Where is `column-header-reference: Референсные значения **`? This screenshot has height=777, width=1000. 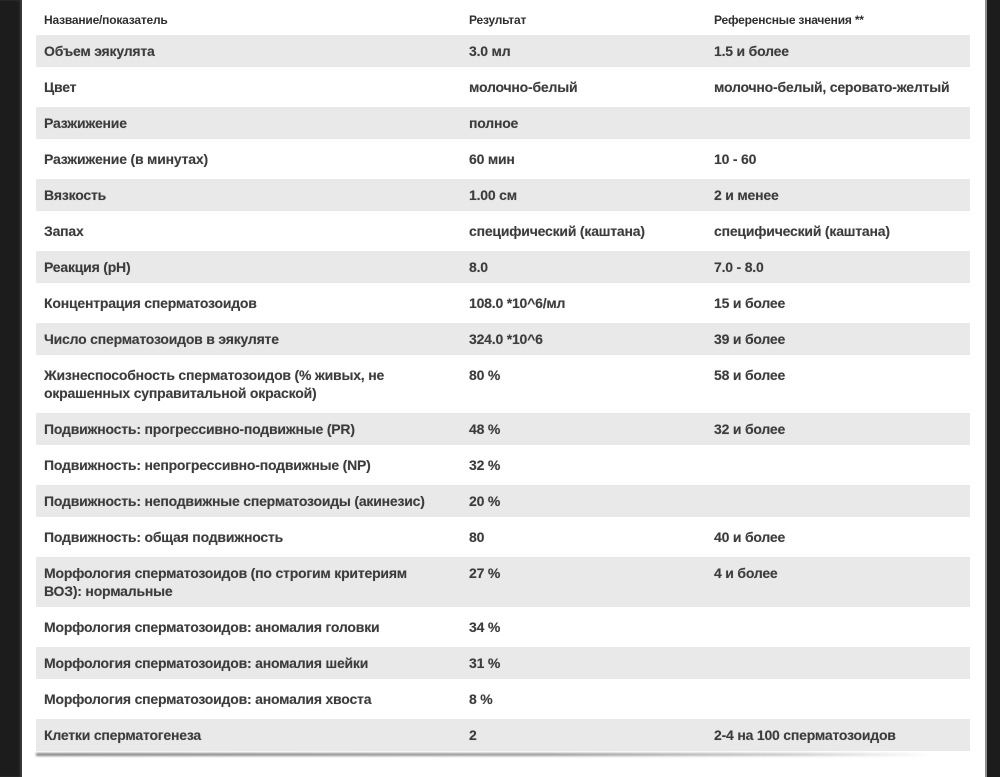
column-header-reference: Референсные значения ** is located at coordinates (789, 20).